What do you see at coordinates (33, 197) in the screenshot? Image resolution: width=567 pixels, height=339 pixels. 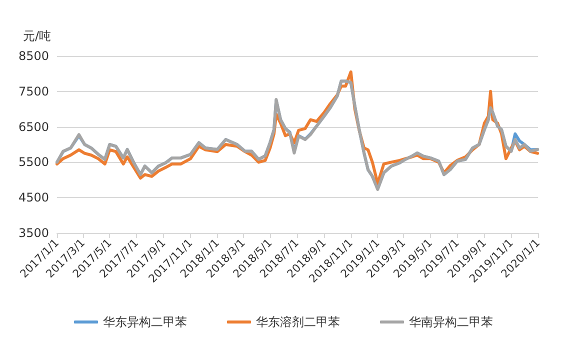 I see `y-tick-label: 4500` at bounding box center [33, 197].